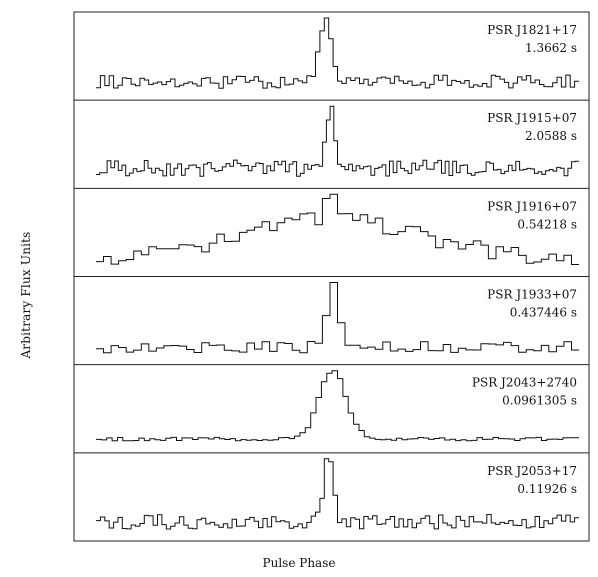 The image size is (598, 577). I want to click on panel-1: PSR J1821+17 1.3662 s, so click(337, 53).